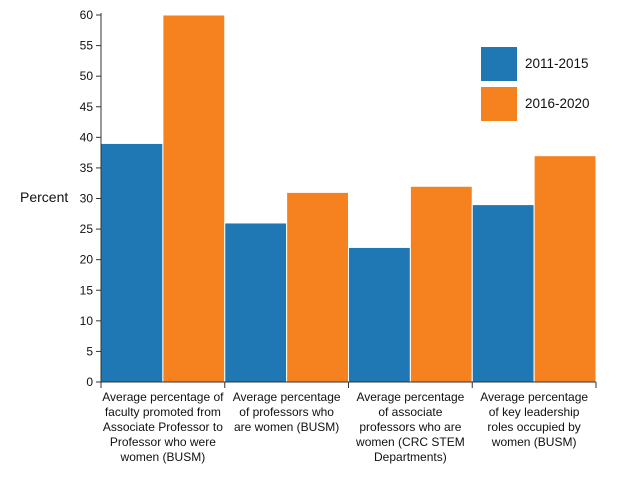 Image resolution: width=624 pixels, height=487 pixels. What do you see at coordinates (286, 427) in the screenshot?
I see `category-label-line: are women (BUSM)` at bounding box center [286, 427].